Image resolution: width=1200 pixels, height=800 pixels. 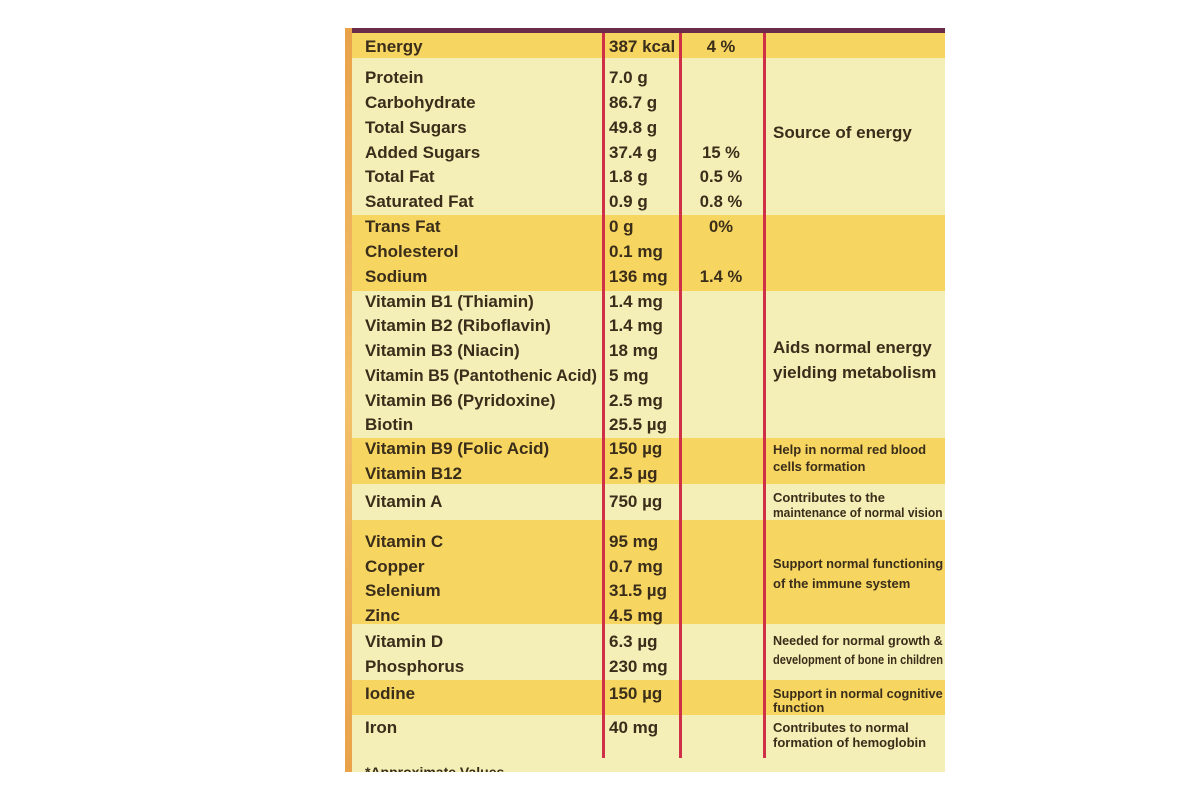 What do you see at coordinates (634, 350) in the screenshot?
I see `nutrient-amount: 18 mg` at bounding box center [634, 350].